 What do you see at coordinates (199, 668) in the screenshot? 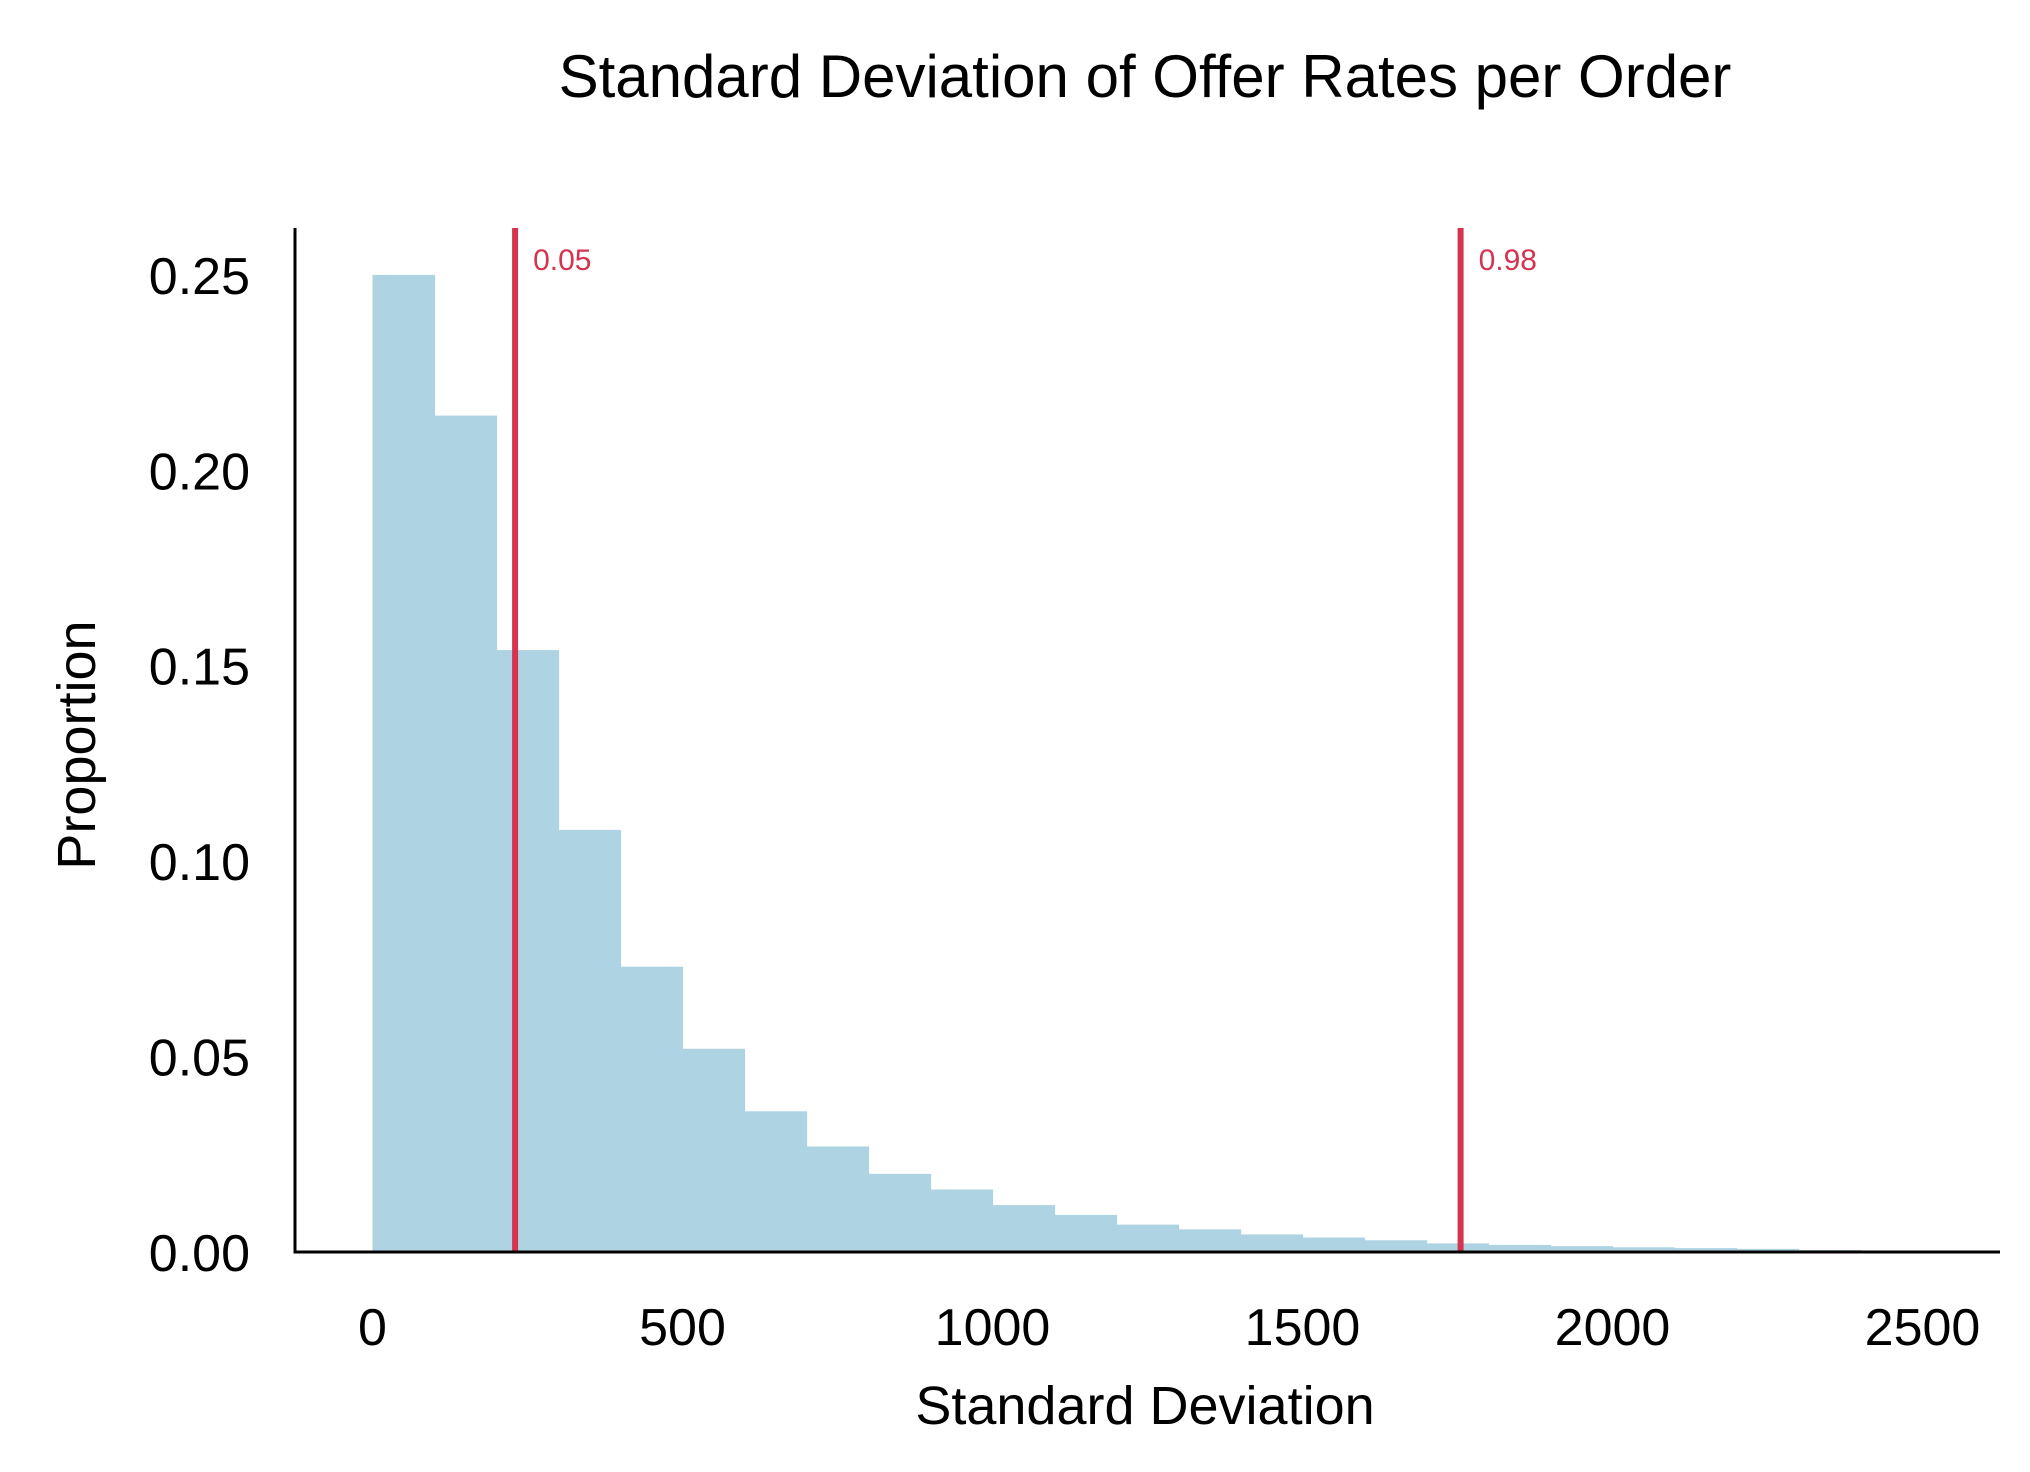
I see `y-tick-label: 0.15` at bounding box center [199, 668].